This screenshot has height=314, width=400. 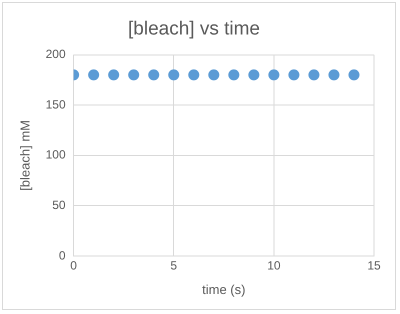 I want to click on y-axis-title: [bleach] mM, so click(x=24, y=155).